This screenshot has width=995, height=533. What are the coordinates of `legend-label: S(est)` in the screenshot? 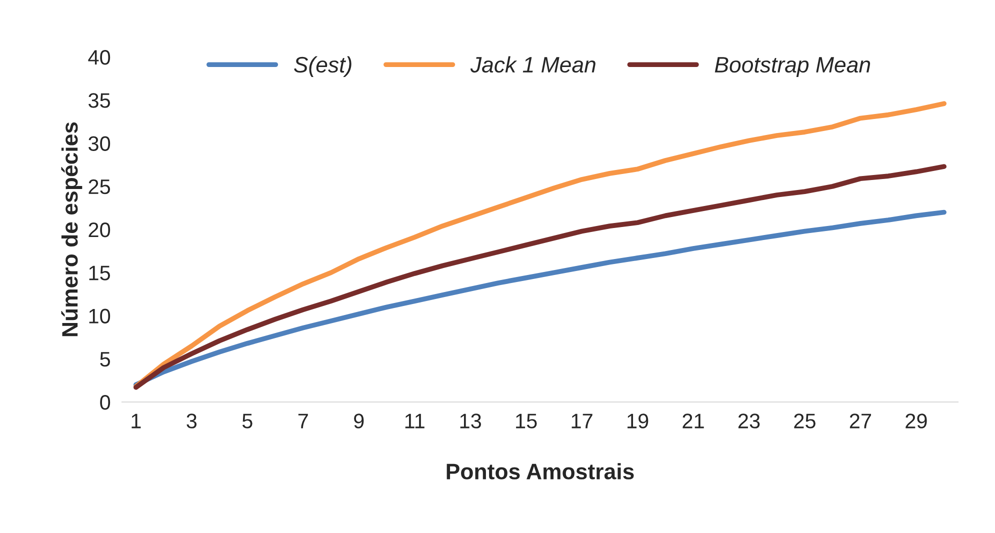 It's located at (323, 67).